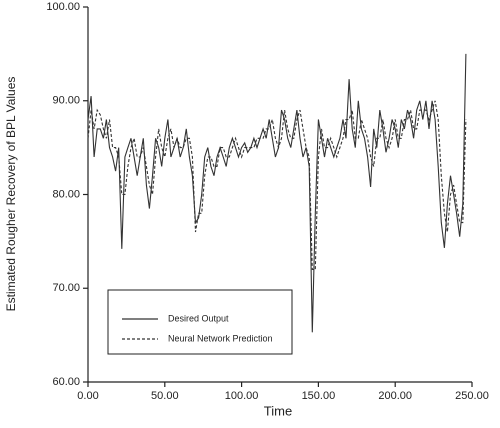  I want to click on x-tick-label: 50.00, so click(165, 396).